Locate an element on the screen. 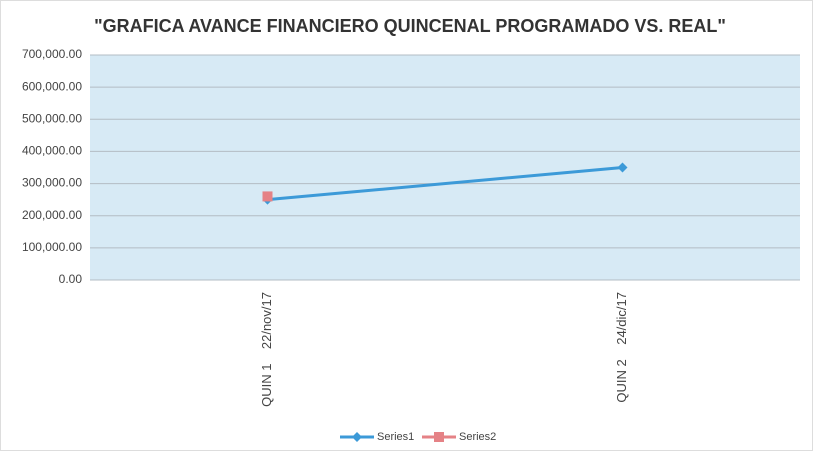 This screenshot has width=813, height=451. y-tick-label: 200,000.00 is located at coordinates (52, 215).